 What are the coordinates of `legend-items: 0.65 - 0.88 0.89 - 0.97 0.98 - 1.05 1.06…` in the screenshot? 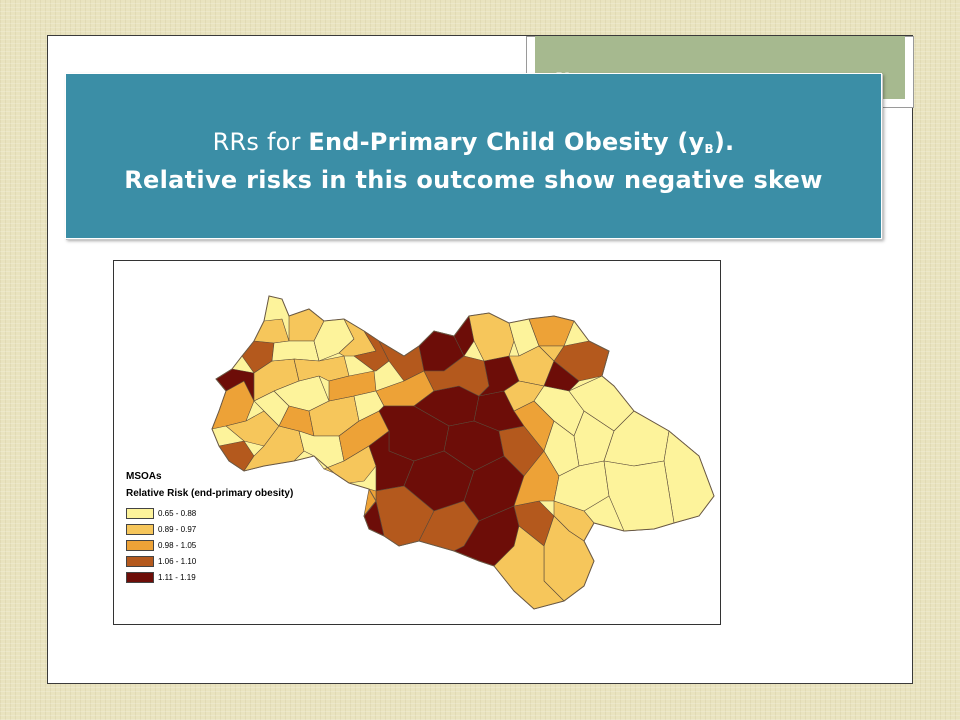 It's located at (246, 545).